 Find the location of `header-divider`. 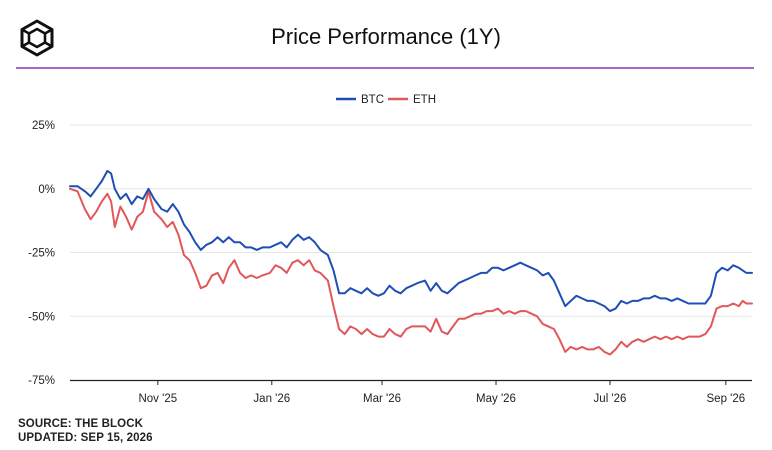

header-divider is located at coordinates (385, 68).